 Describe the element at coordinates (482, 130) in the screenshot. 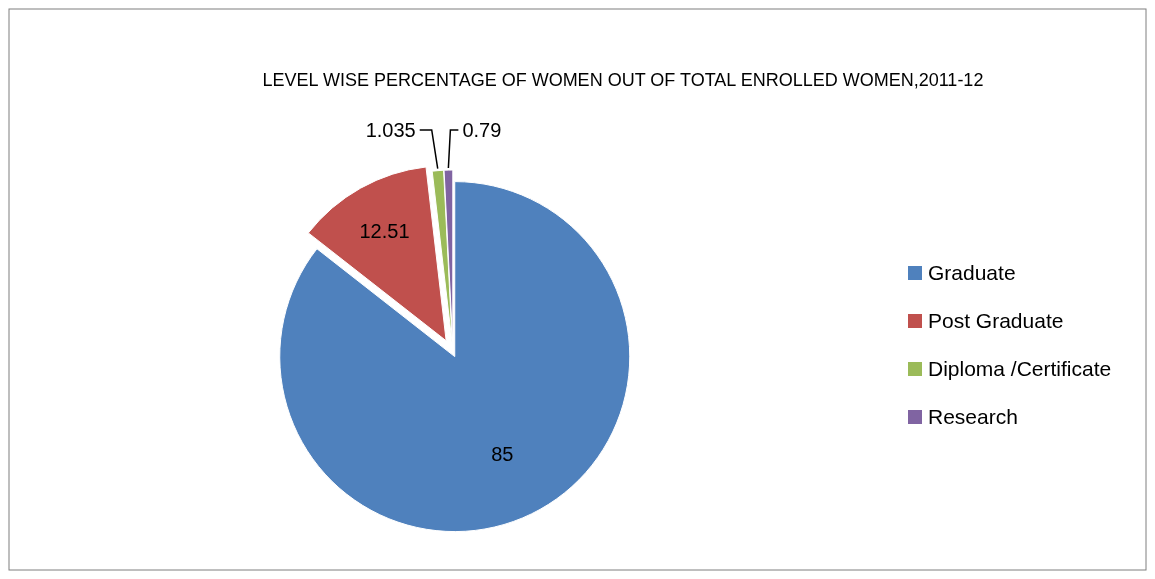

I see `data-label: 0.79` at that location.